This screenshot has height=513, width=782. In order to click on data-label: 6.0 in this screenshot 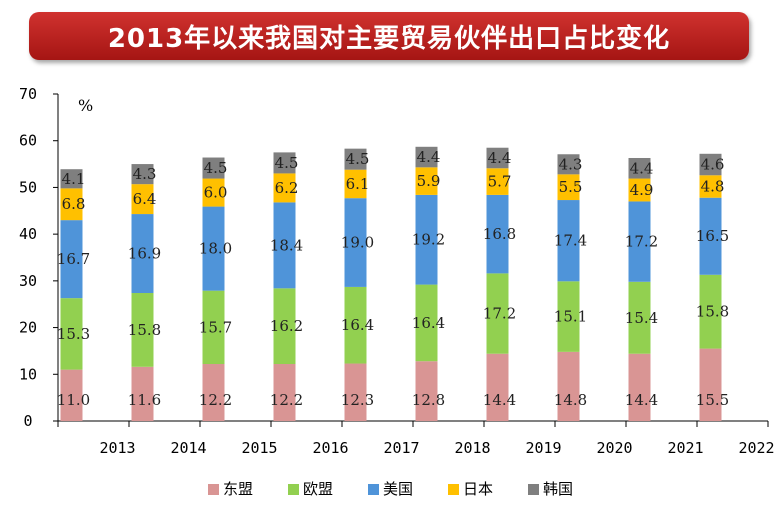, I will do `click(216, 193)`.